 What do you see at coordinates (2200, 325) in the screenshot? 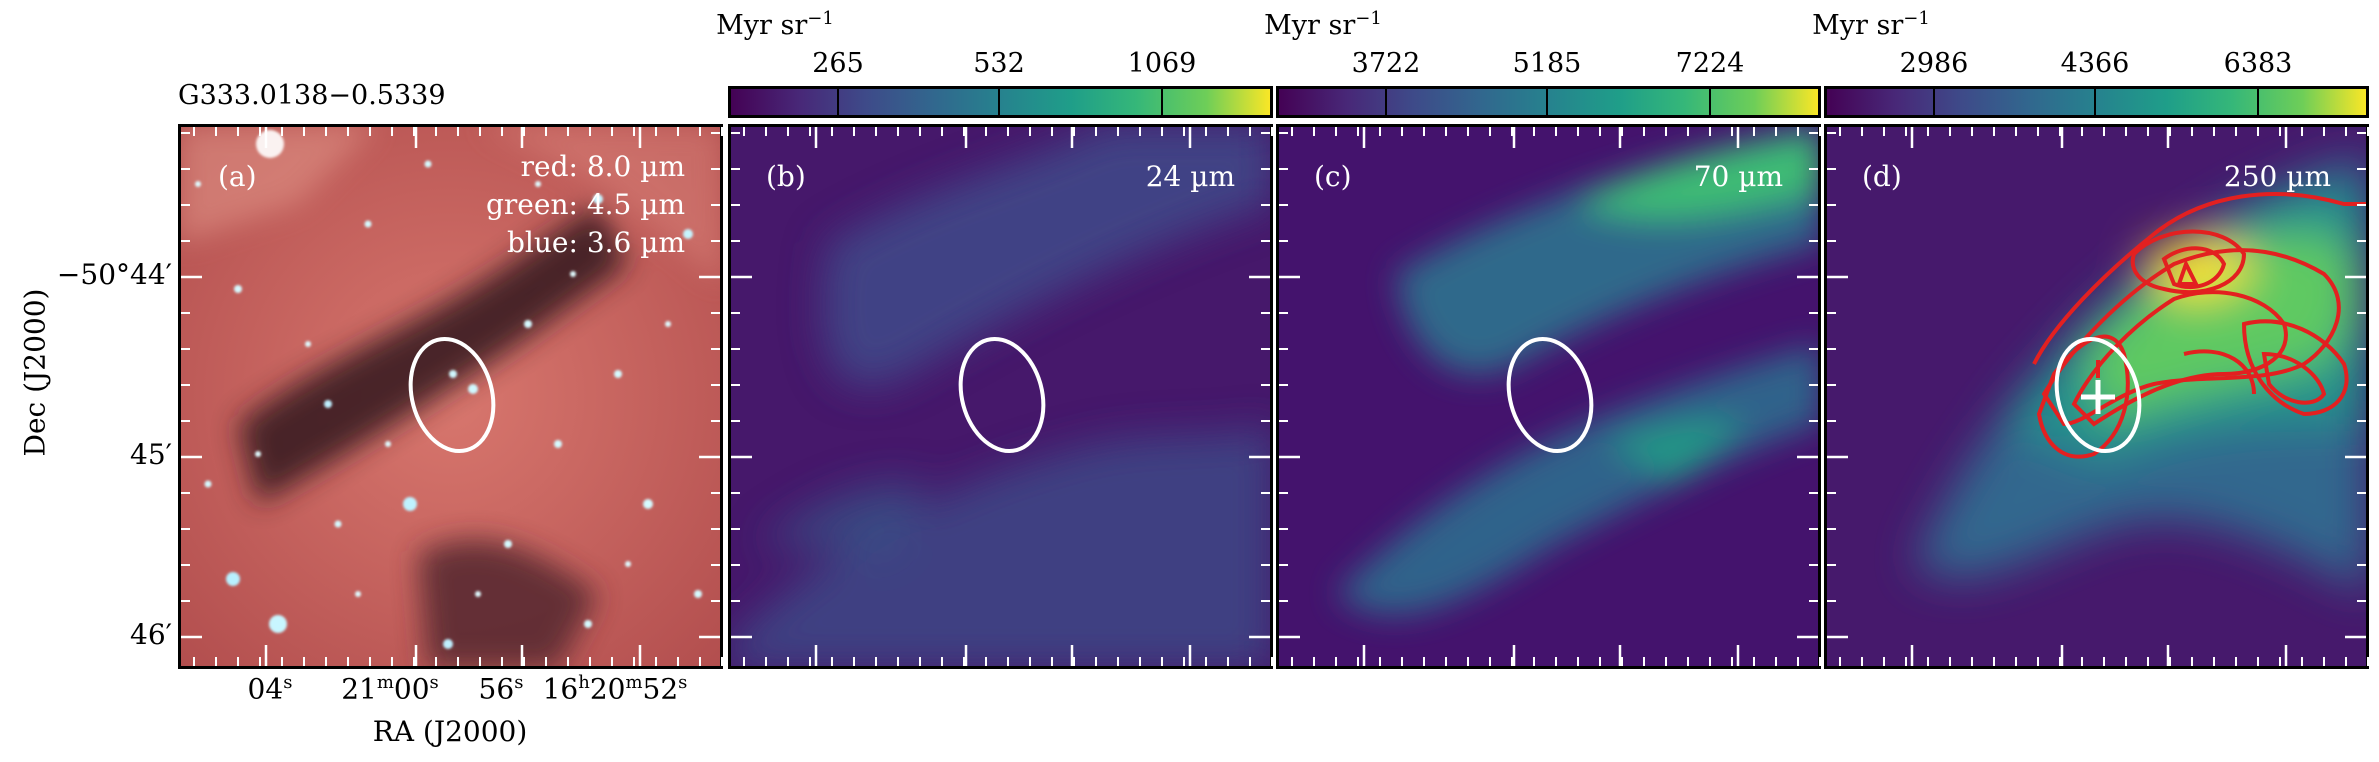
I see `contours` at bounding box center [2200, 325].